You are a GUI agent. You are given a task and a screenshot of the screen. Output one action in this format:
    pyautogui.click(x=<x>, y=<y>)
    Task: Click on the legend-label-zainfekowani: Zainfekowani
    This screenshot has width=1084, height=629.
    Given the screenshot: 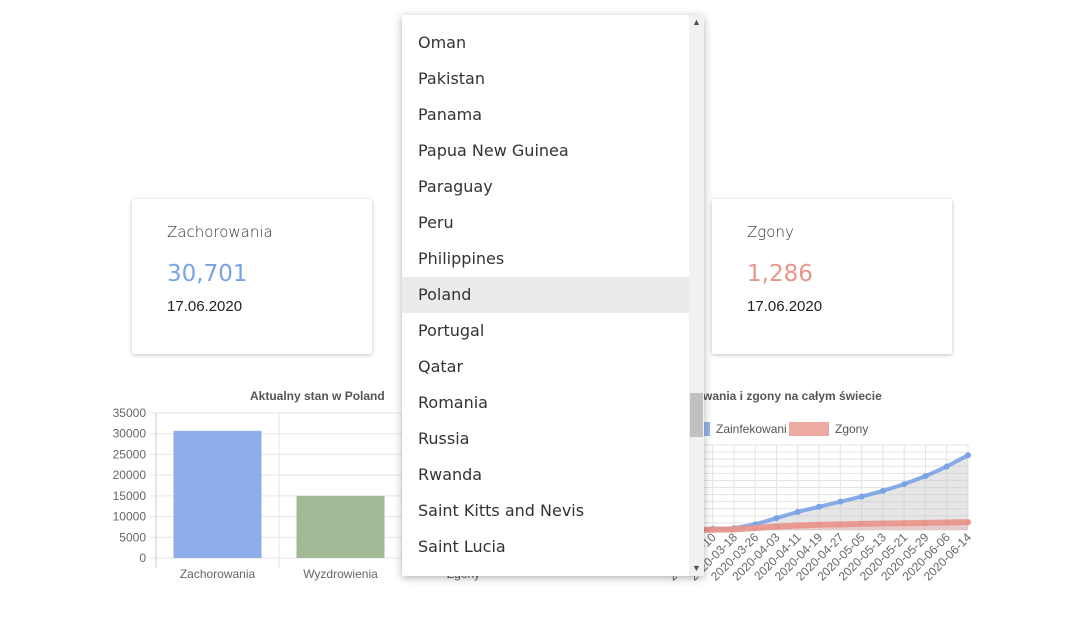 What is the action you would take?
    pyautogui.click(x=751, y=429)
    